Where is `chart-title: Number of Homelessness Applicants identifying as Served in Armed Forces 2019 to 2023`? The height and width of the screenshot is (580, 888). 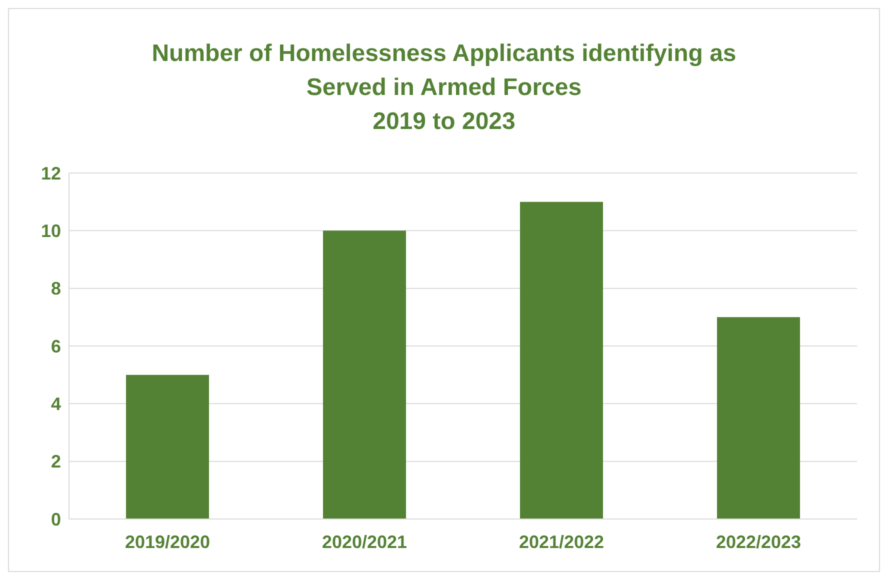
chart-title: Number of Homelessness Applicants identifying as Served in Armed Forces 2019 to 2023 is located at coordinates (444, 88).